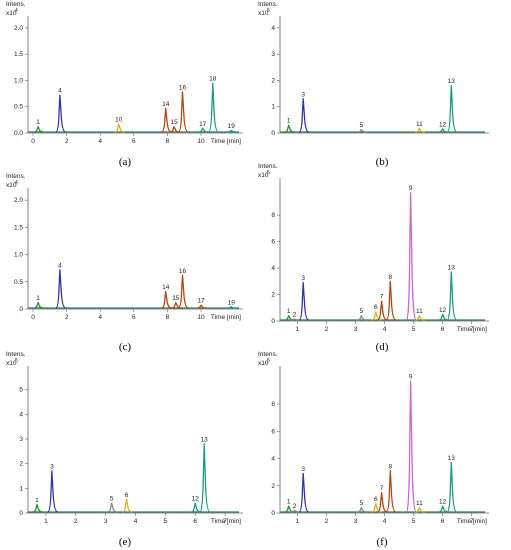  Describe the element at coordinates (18, 227) in the screenshot. I see `y-tick-label: 1.5` at that location.